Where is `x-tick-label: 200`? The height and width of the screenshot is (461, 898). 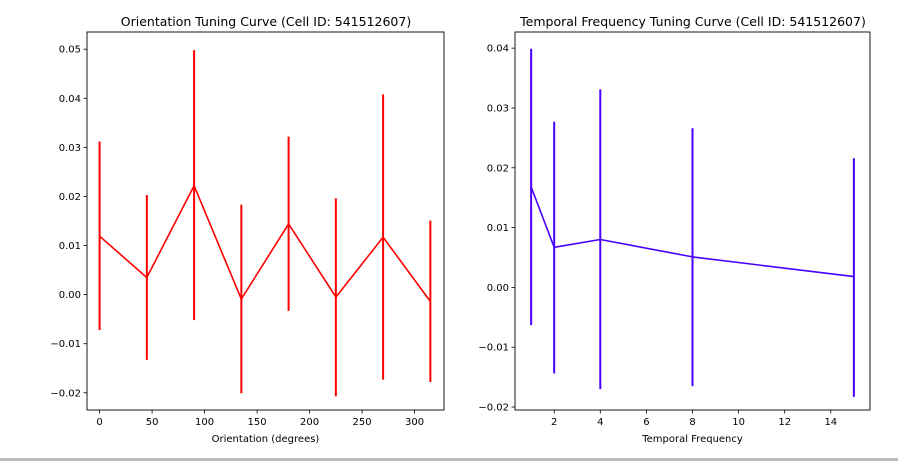
x-tick-label: 200 is located at coordinates (309, 422).